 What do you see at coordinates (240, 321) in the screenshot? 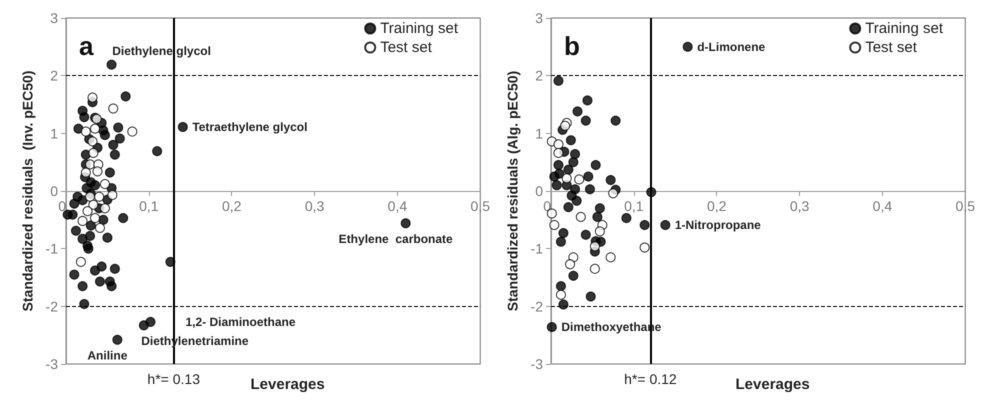
I see `annotation: 1,2- Diaminoethane` at bounding box center [240, 321].